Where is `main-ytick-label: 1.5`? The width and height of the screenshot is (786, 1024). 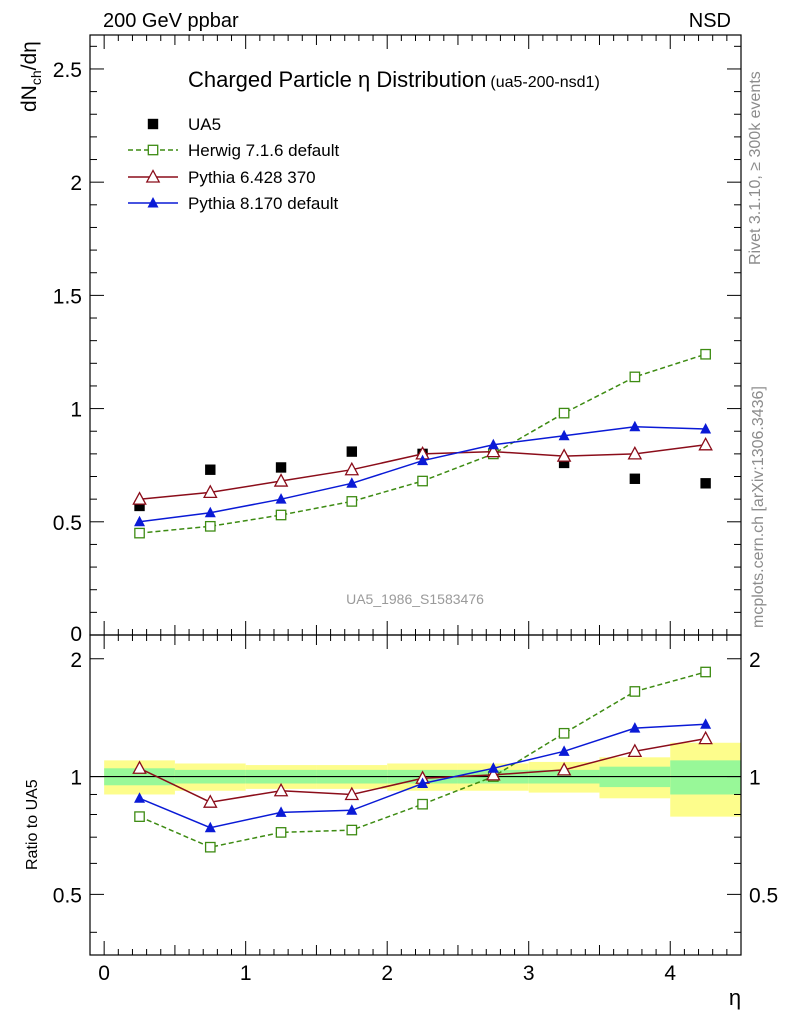 main-ytick-label: 1.5 is located at coordinates (67, 296).